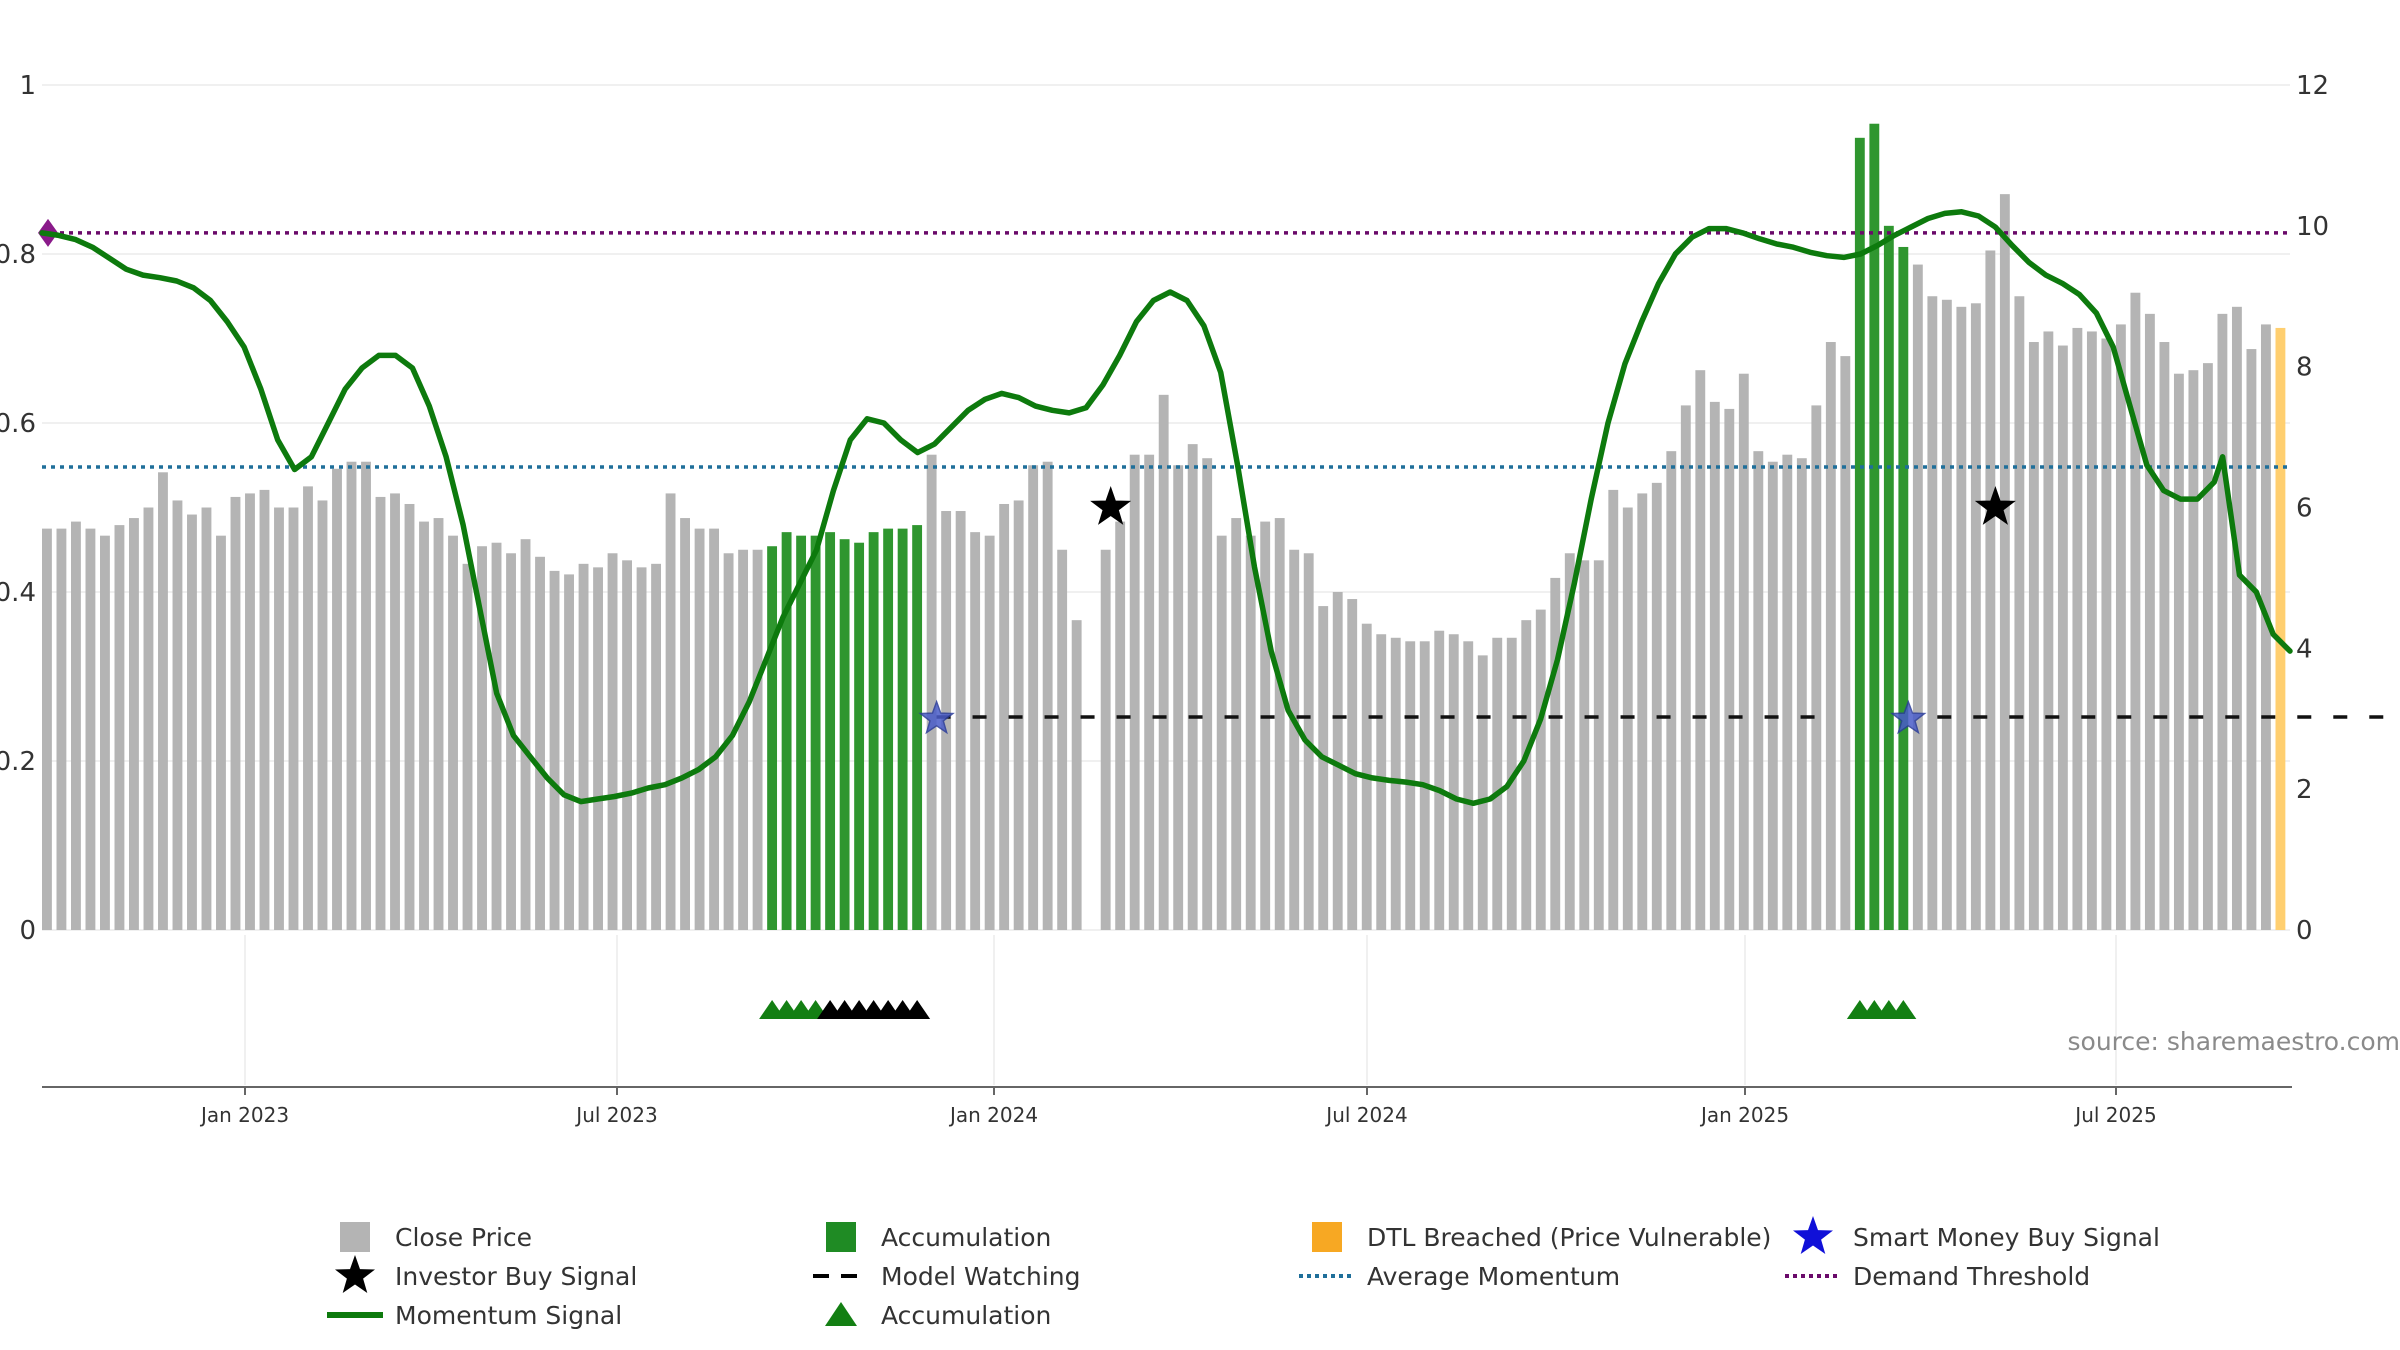 The height and width of the screenshot is (1350, 2400). What do you see at coordinates (993, 1115) in the screenshot?
I see `x-tick-label: Jan 2024` at bounding box center [993, 1115].